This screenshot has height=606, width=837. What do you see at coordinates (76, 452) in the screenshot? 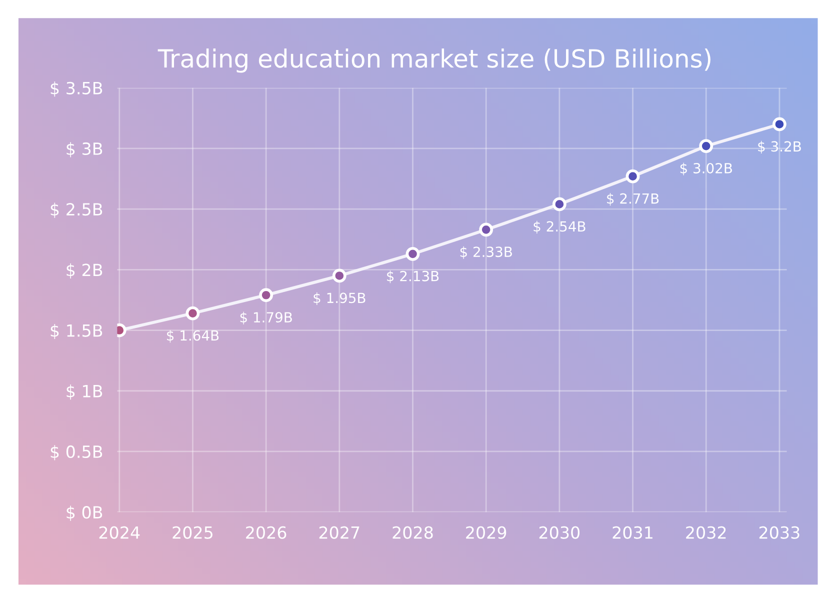
I see `y-tick-label: $ 0.5B` at bounding box center [76, 452].